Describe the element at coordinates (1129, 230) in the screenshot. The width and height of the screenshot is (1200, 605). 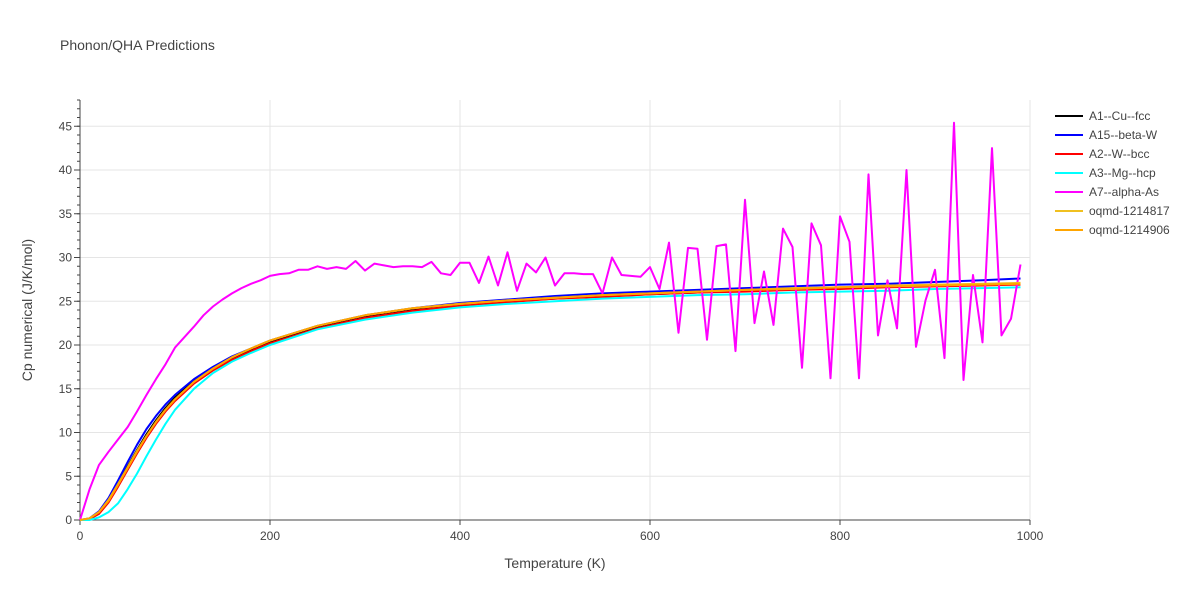
I see `legend-label: oqmd-1214906` at that location.